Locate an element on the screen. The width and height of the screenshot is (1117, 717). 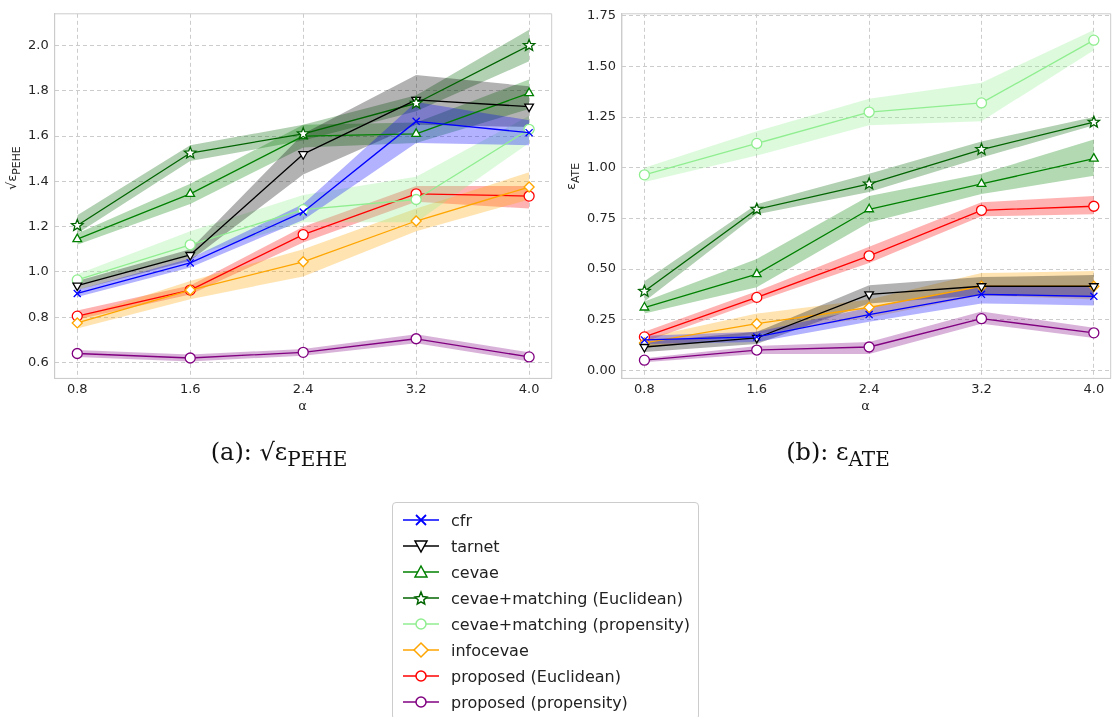
y-tick-label: 1.50 is located at coordinates (601, 65).